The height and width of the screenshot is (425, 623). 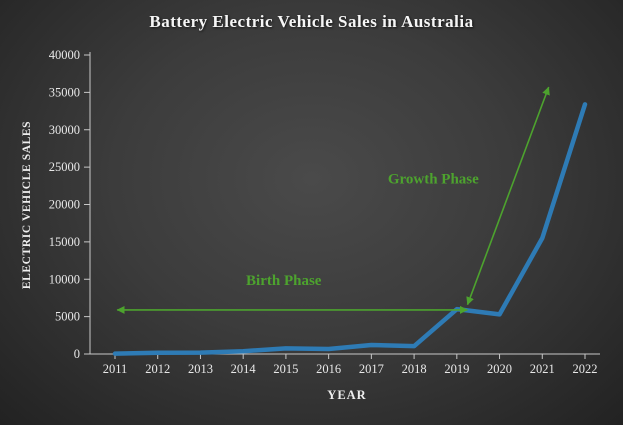 I want to click on y-tick-label: 30000, so click(x=64, y=130).